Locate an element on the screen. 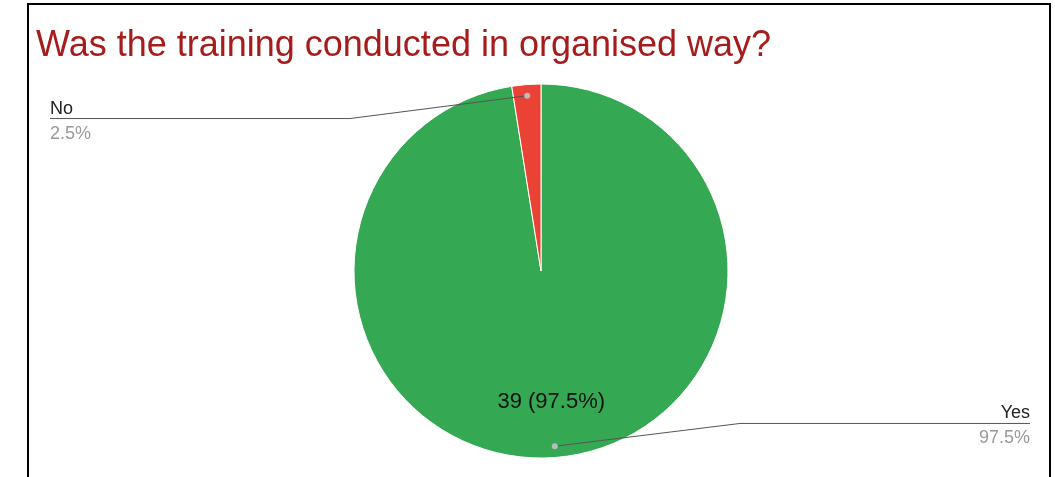  chart-title: Was the training conducted in organised way? is located at coordinates (404, 43).